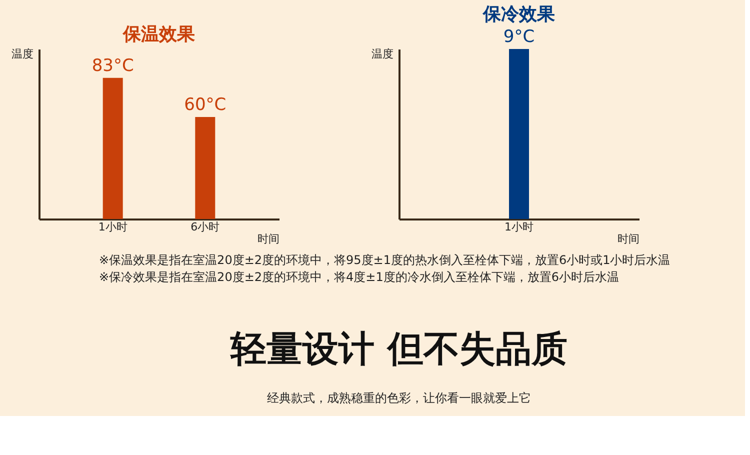  What do you see at coordinates (359, 277) in the screenshot?
I see `text: ※保冷效果是指在室温20度±2度的环境中，将4度±1度的冷水倒入至栓体下端，放置6小时后水温` at bounding box center [359, 277].